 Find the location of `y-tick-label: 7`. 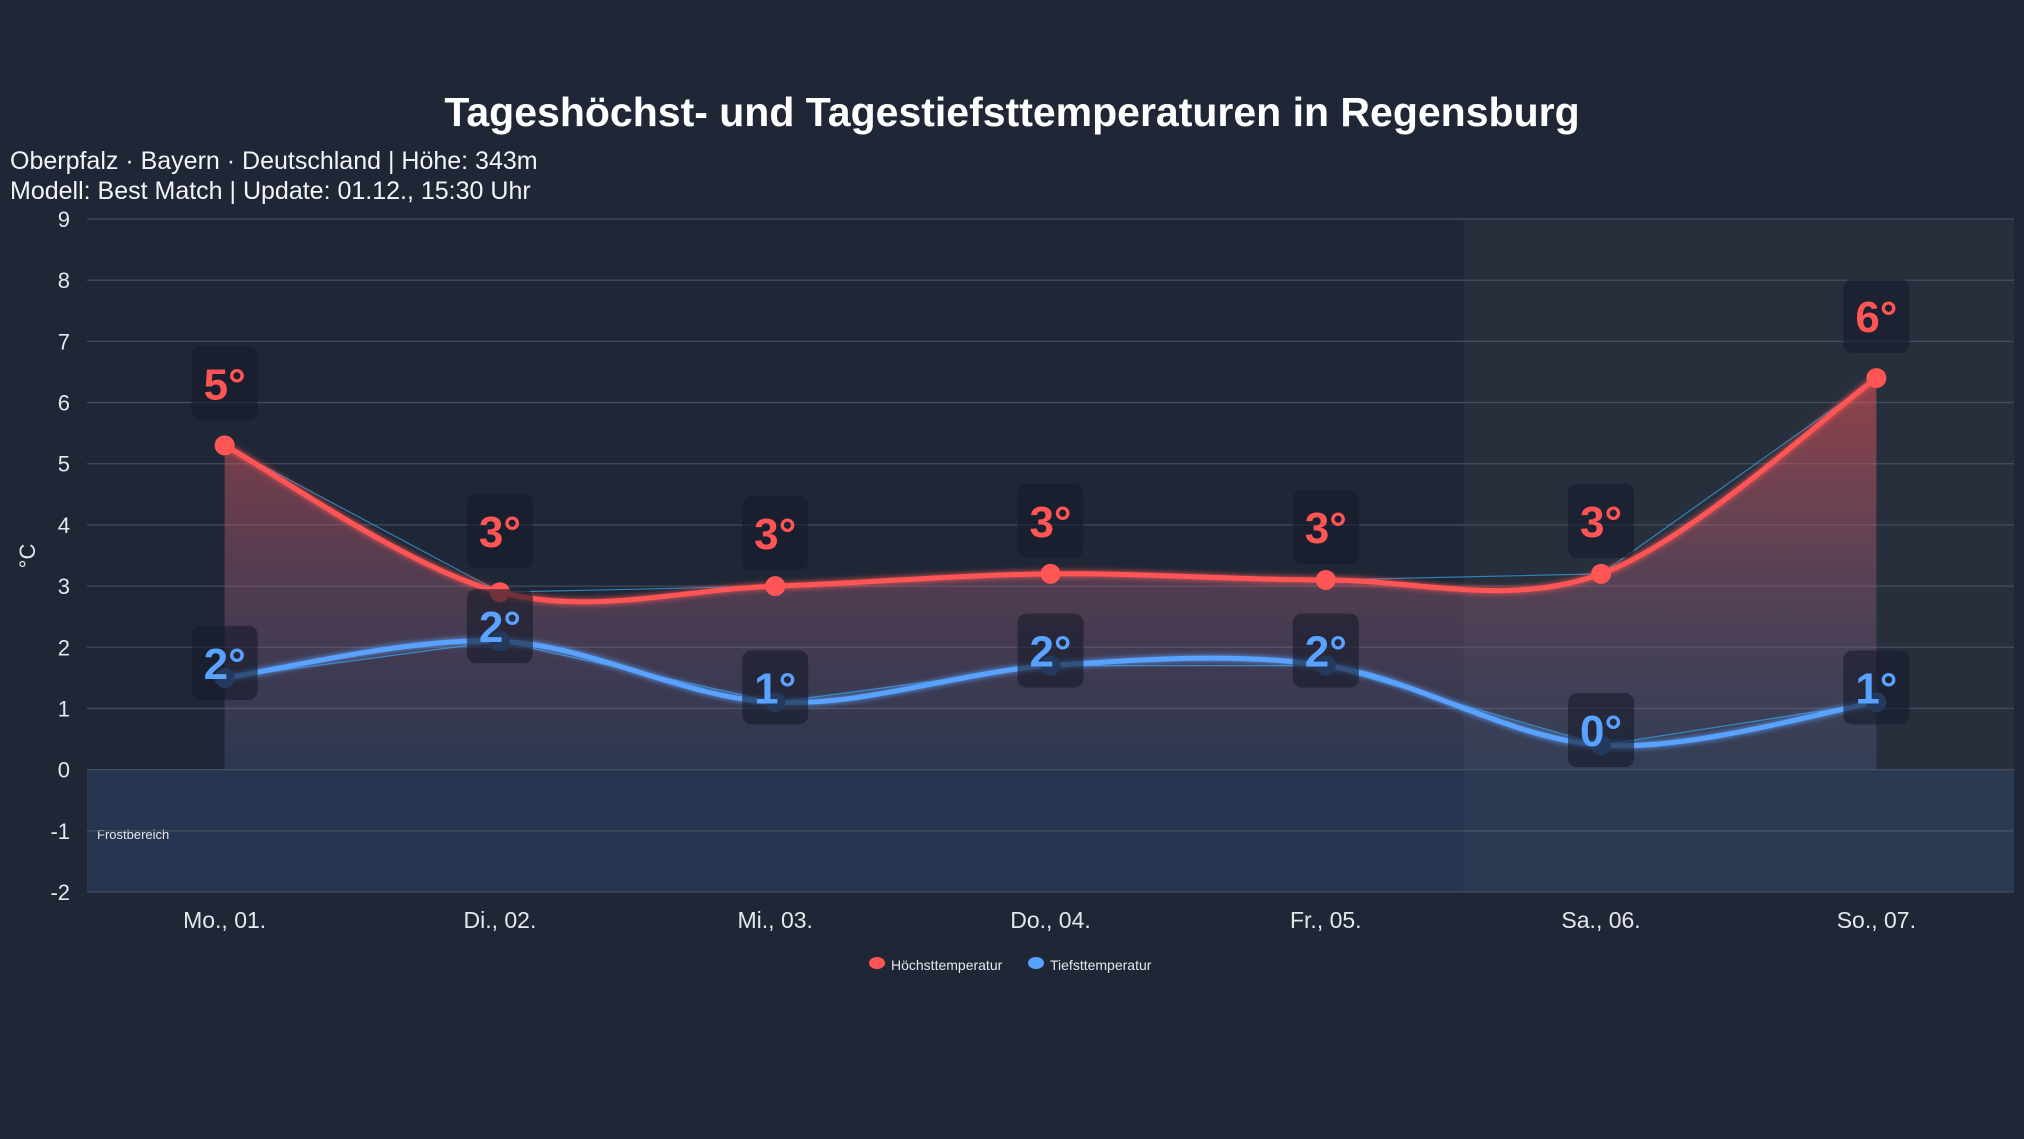

y-tick-label: 7 is located at coordinates (64, 341).